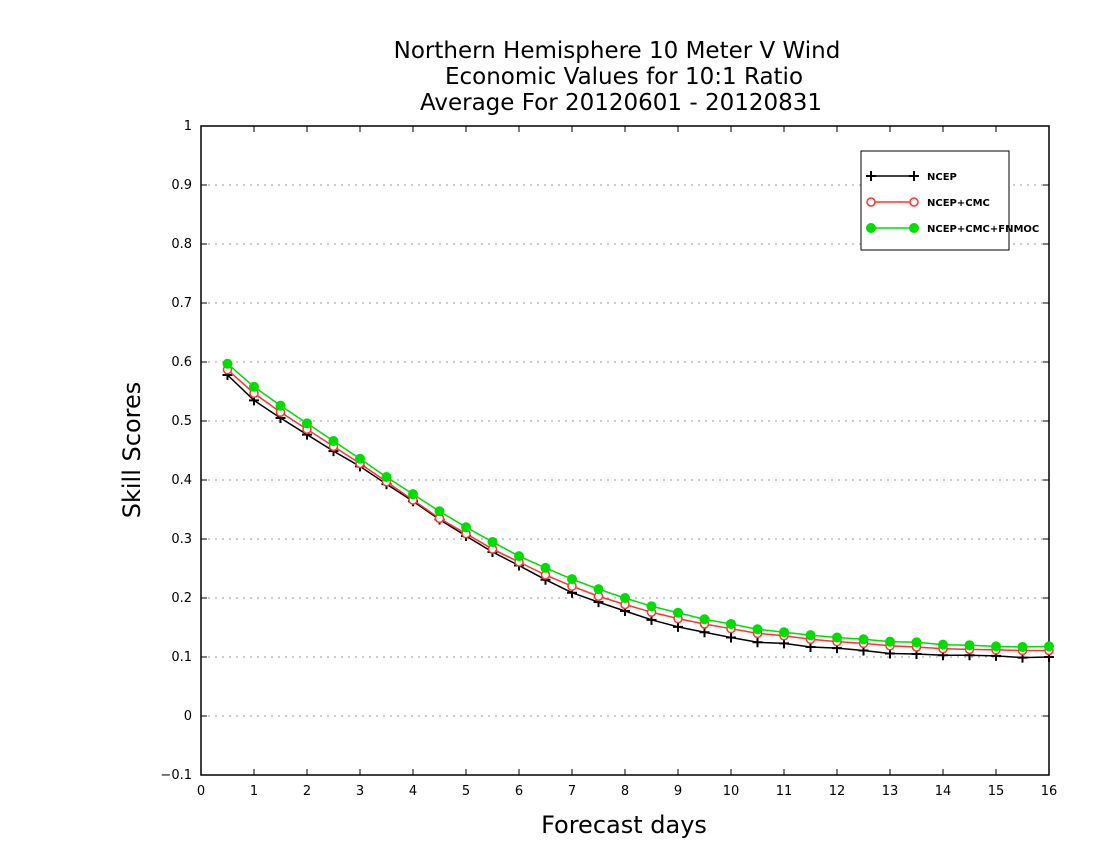  Describe the element at coordinates (983, 229) in the screenshot. I see `legend-label-ncep-cmc-fnmoc: NCEP+CMC+FNMOC` at that location.